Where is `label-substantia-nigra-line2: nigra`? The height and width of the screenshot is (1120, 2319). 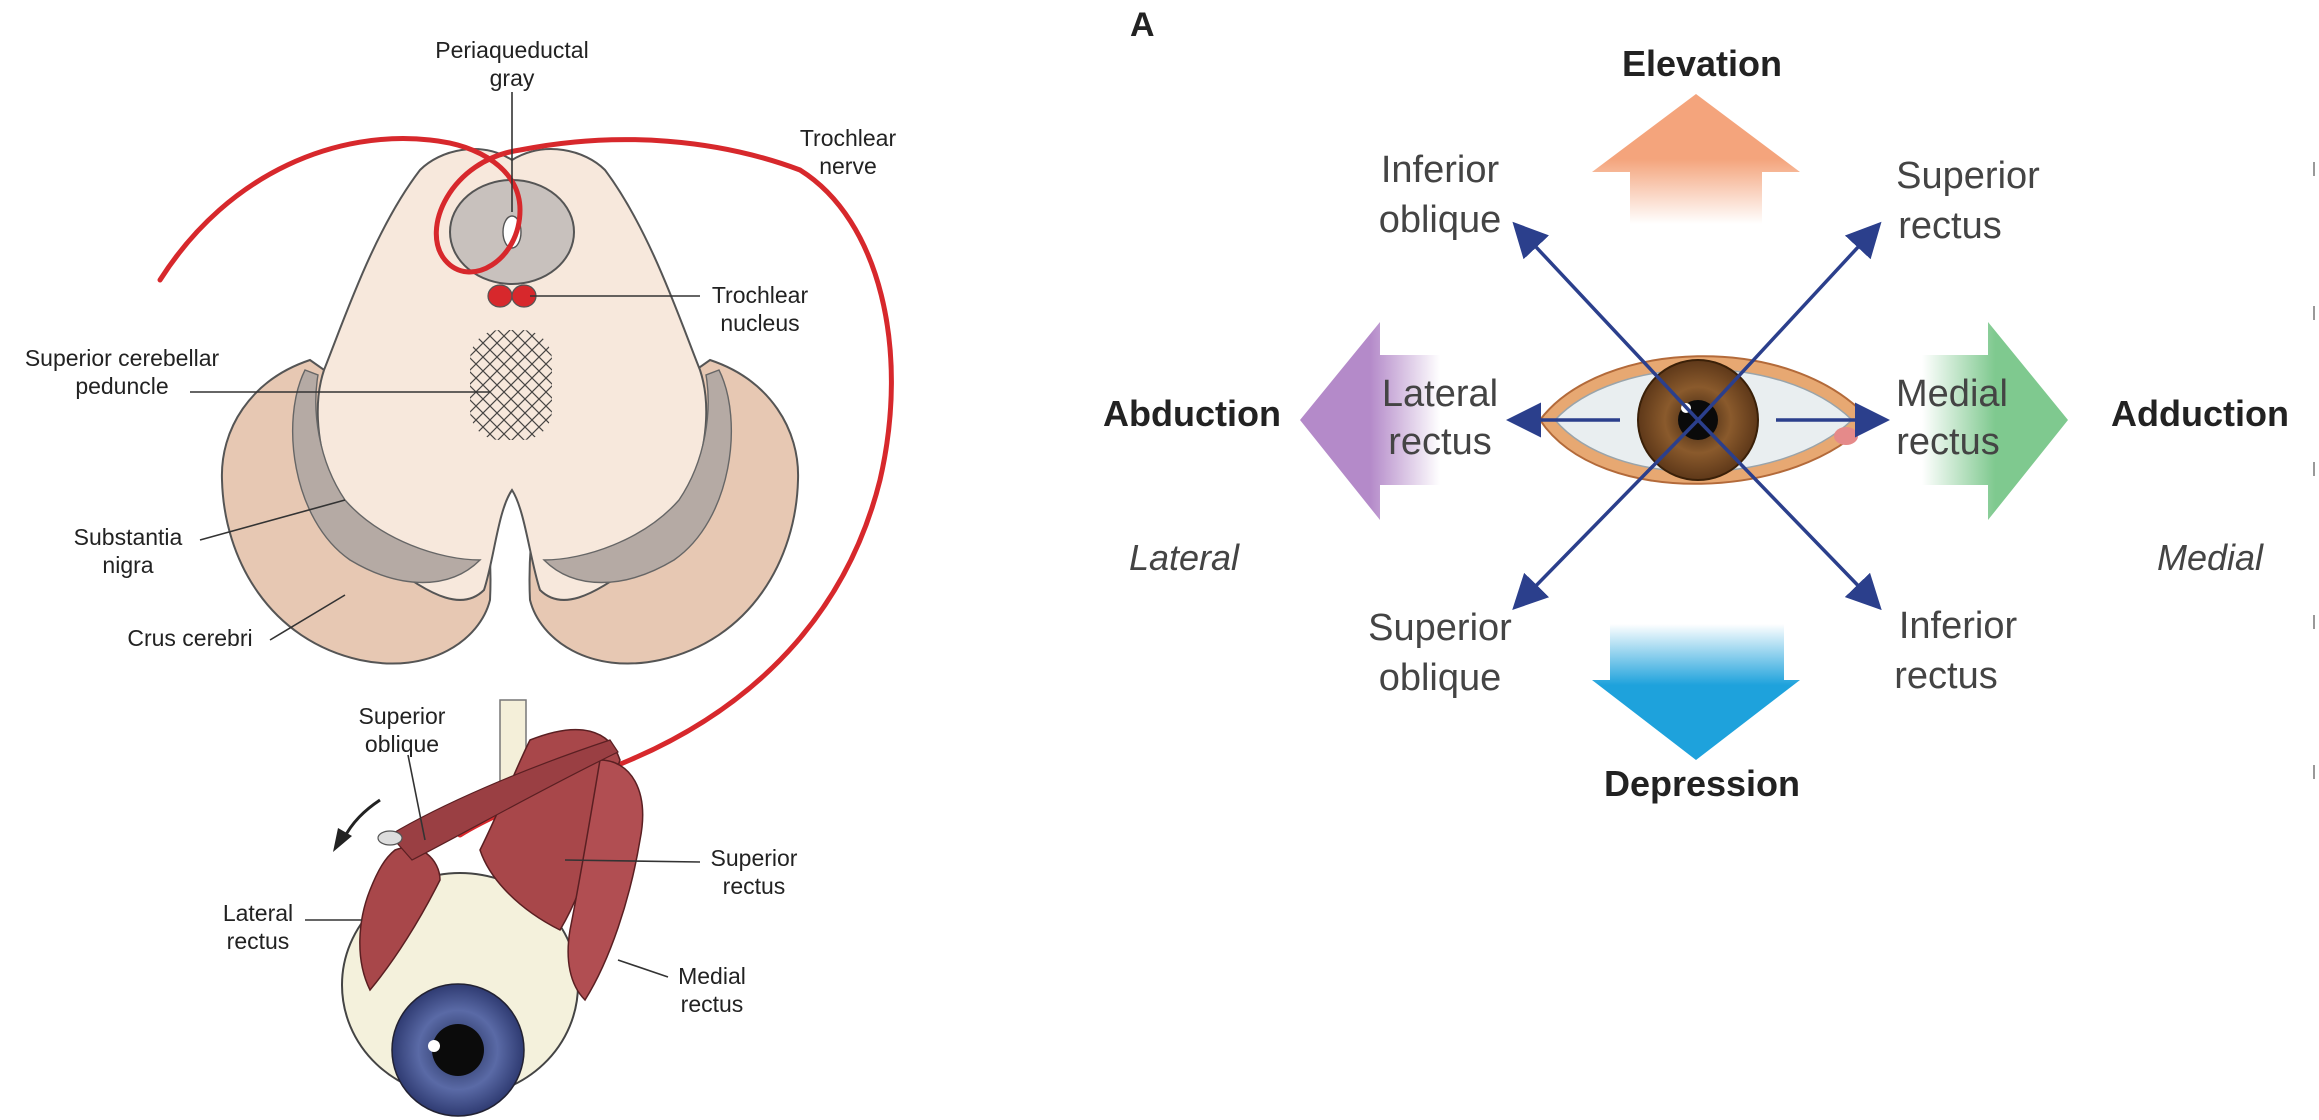 label-substantia-nigra-line2: nigra is located at coordinates (127, 565).